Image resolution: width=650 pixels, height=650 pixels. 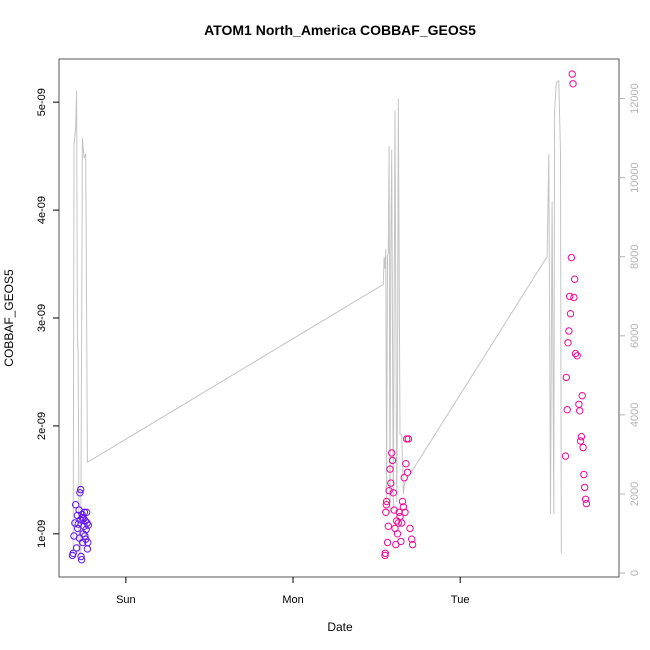 I want to click on y2-tick-label: 6000, so click(x=635, y=336).